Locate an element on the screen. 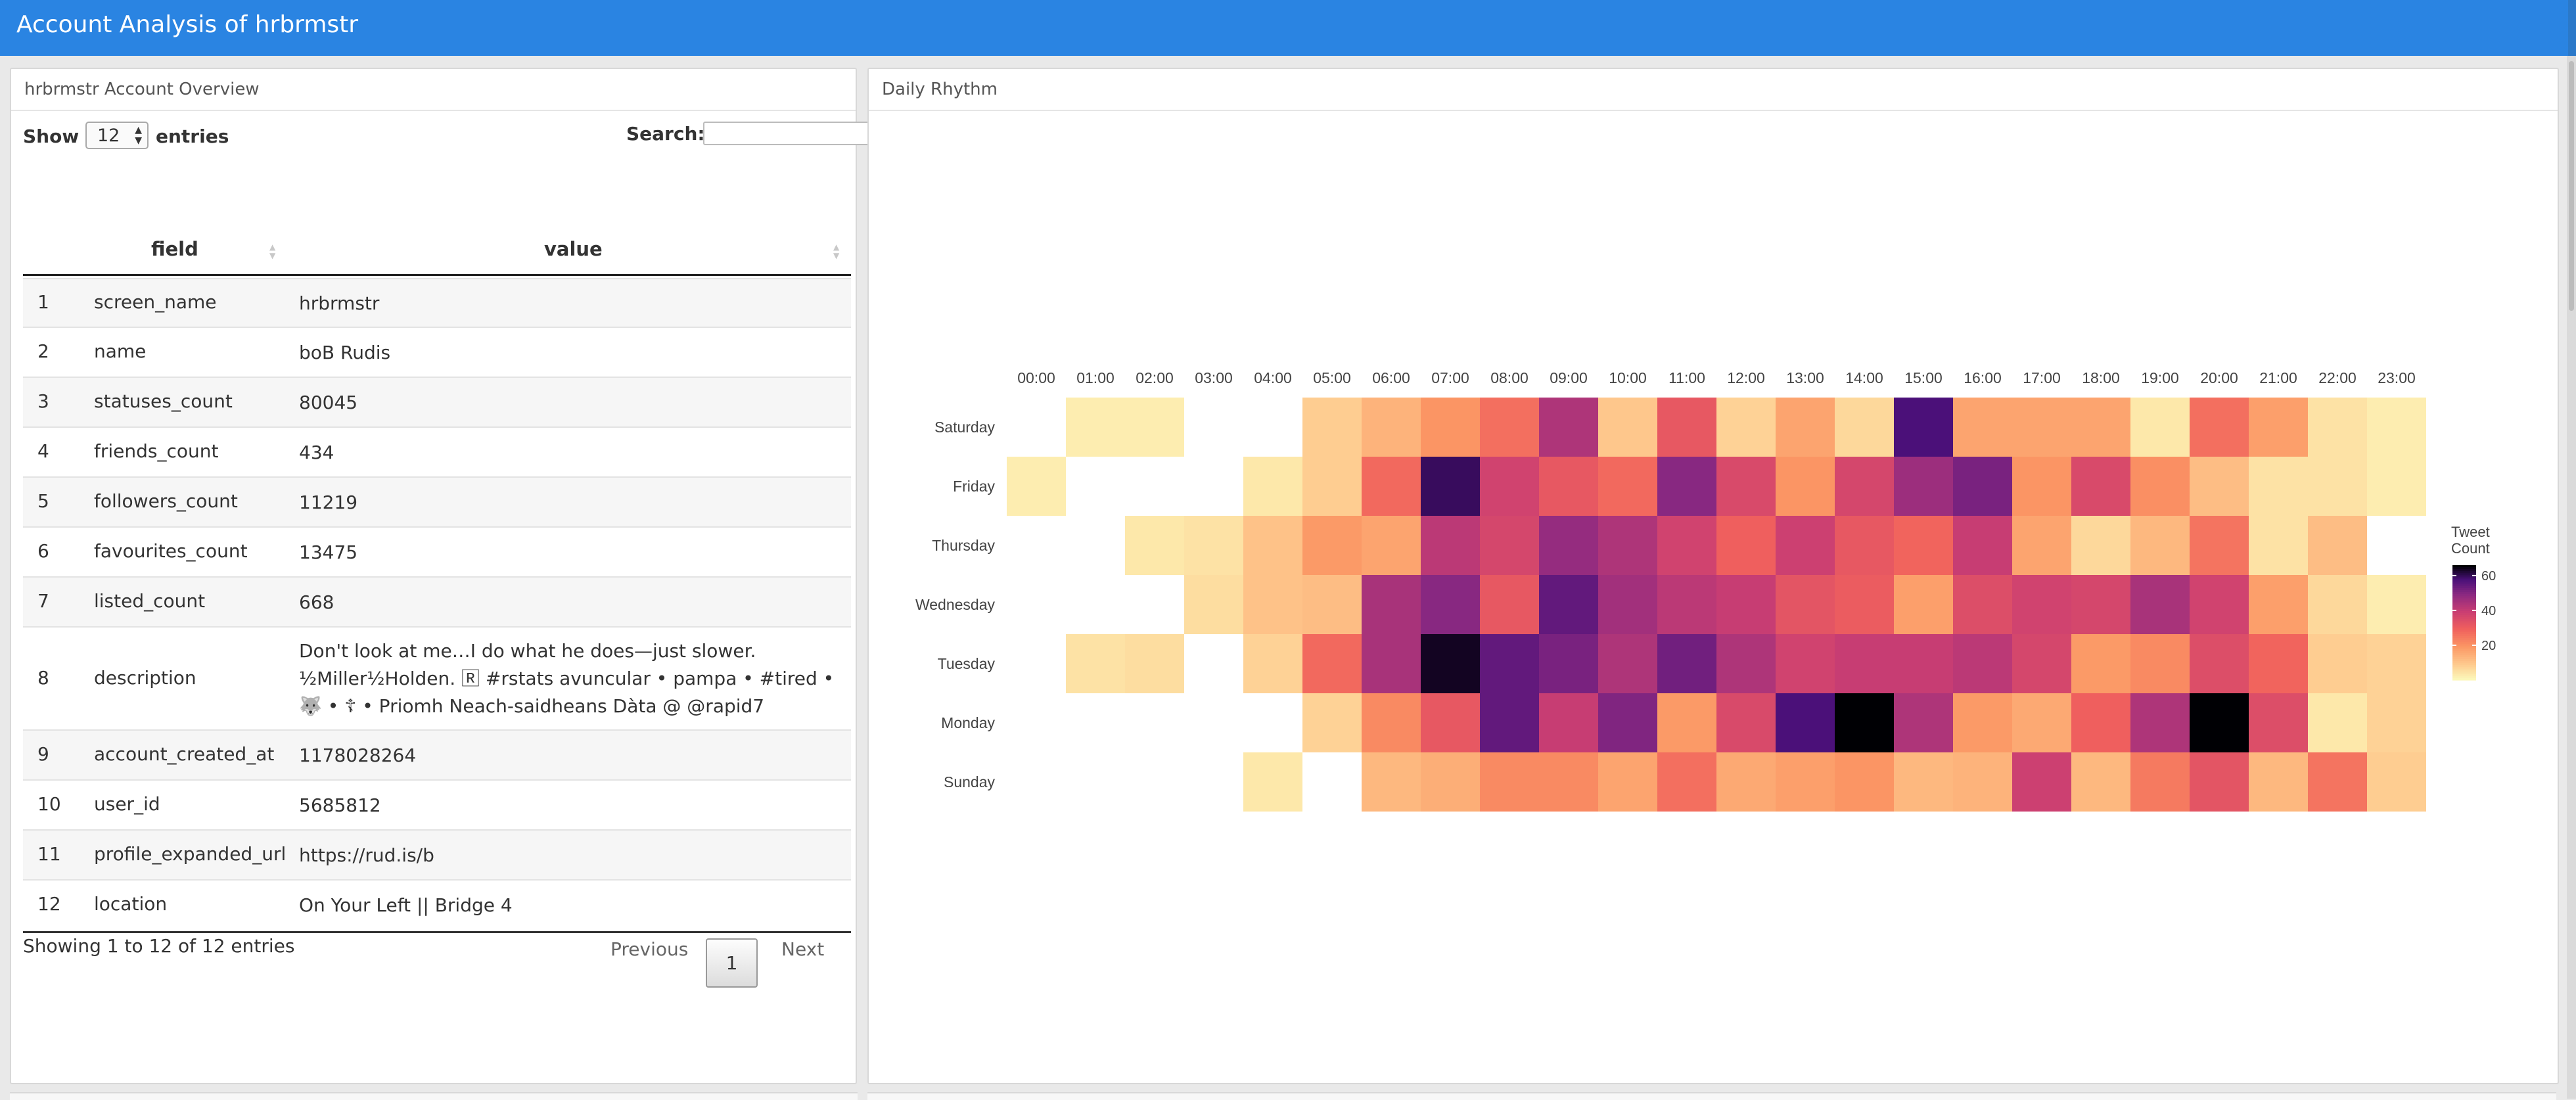  page-1-button: 1 is located at coordinates (732, 963).